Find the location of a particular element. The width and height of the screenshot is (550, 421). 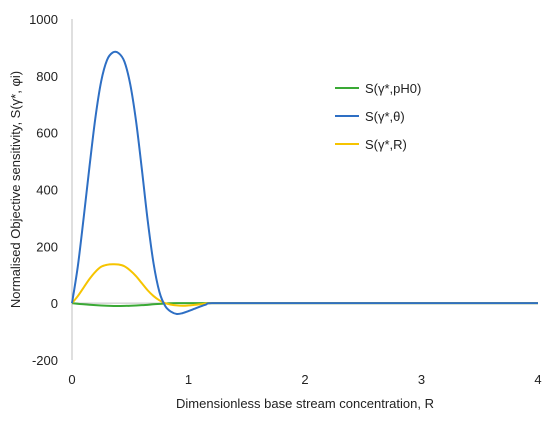

y-tick-label: 800 is located at coordinates (47, 76).